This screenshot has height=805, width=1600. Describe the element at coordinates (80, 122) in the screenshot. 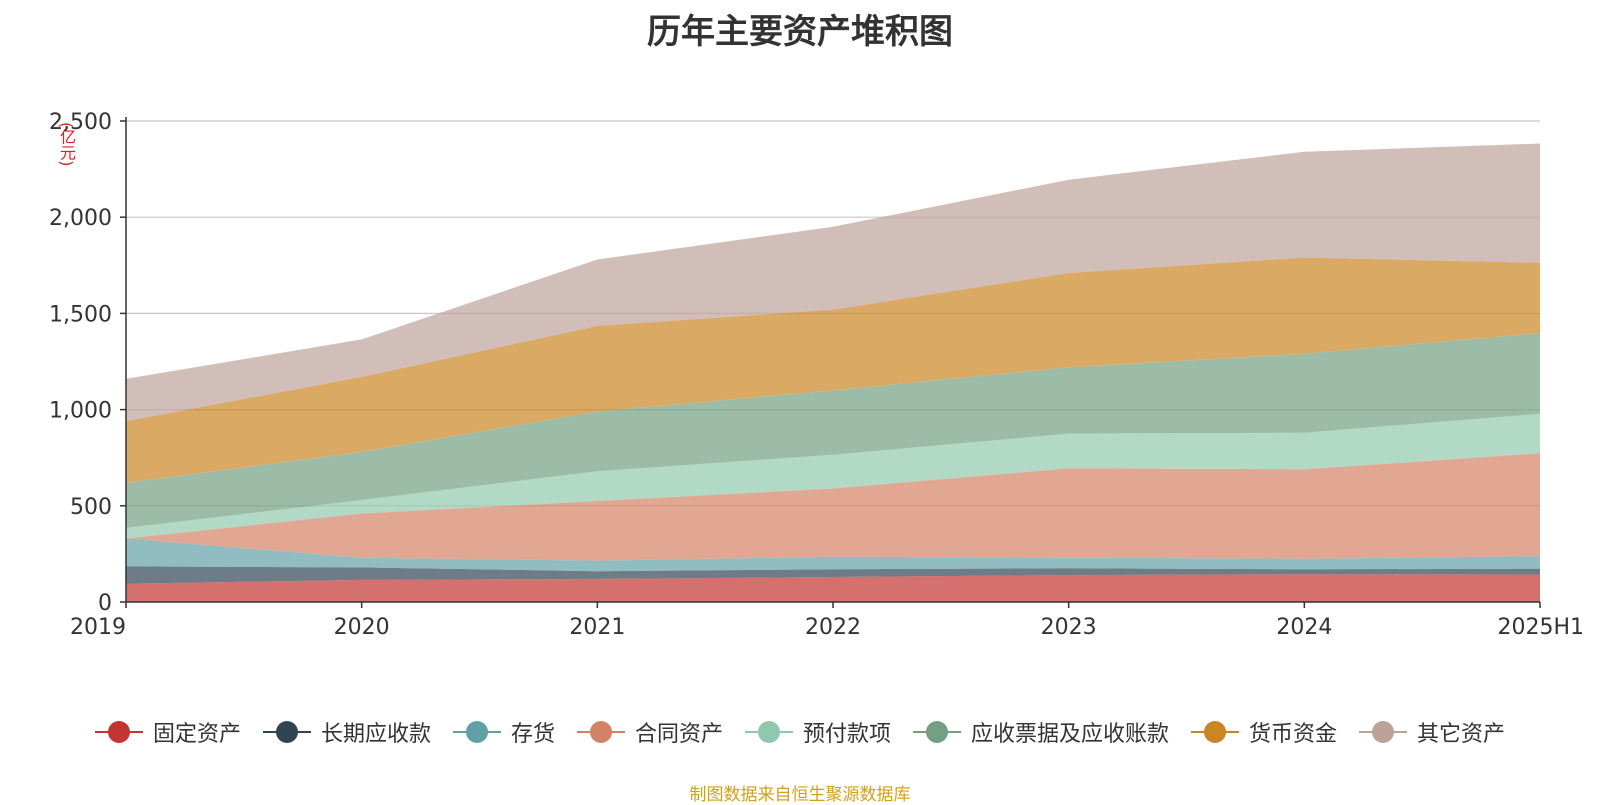

I see `y-tick-label: 2,500` at that location.